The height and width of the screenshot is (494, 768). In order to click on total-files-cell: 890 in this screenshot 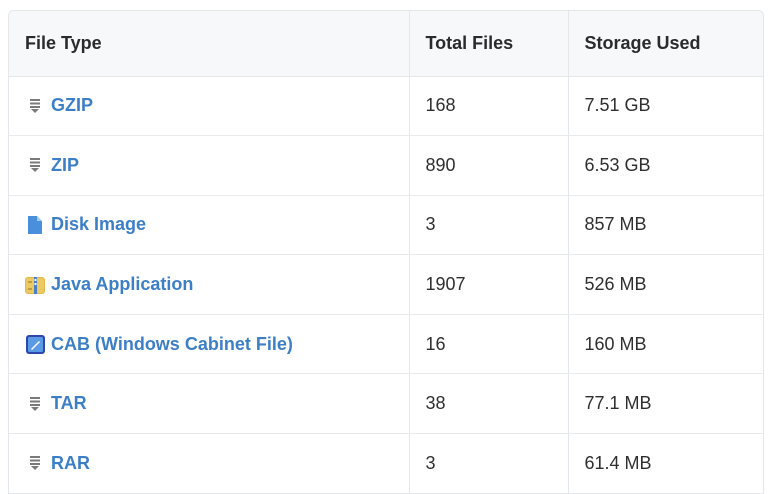, I will do `click(488, 165)`.